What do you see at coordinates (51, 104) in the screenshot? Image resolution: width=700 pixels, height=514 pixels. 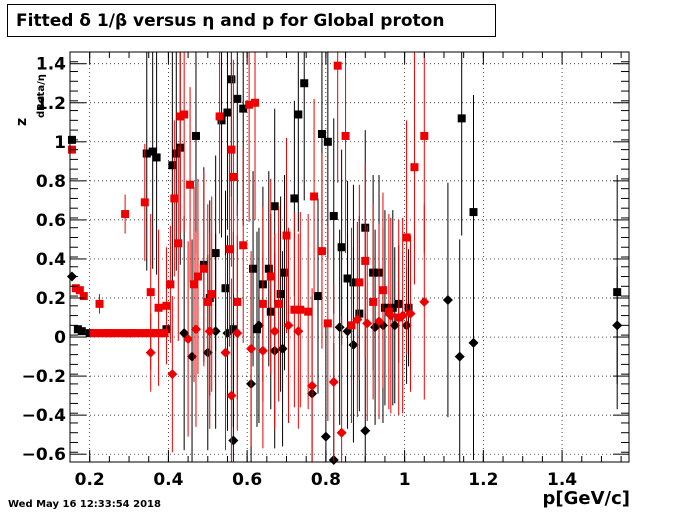 I see `y-tick-label: 1.2` at bounding box center [51, 104].